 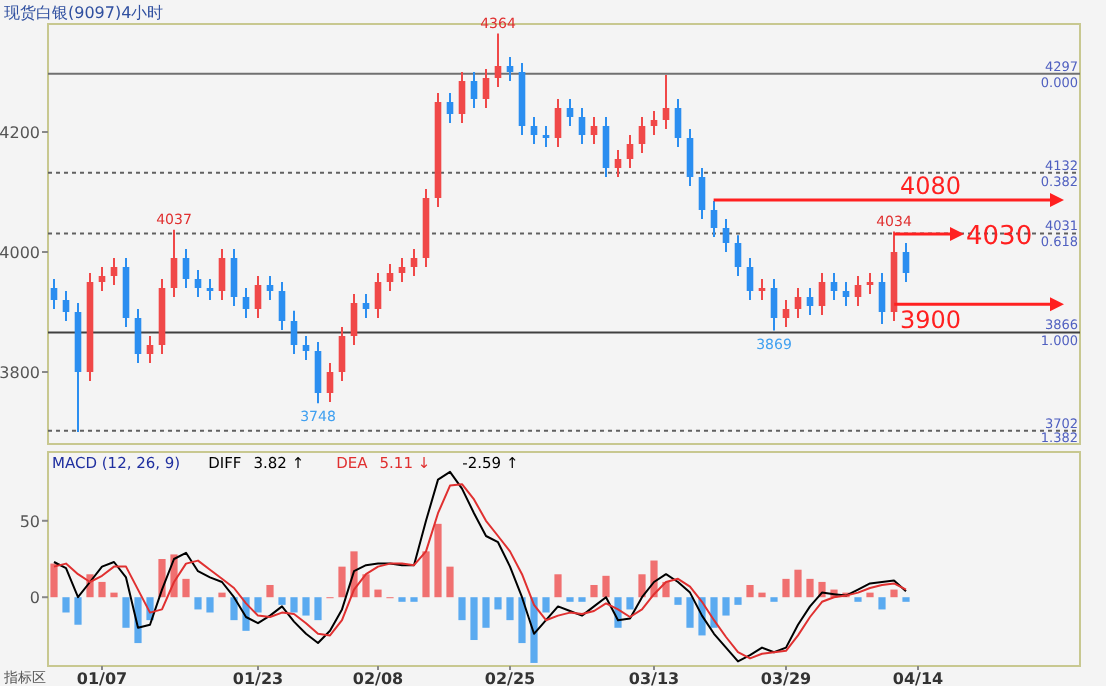 I want to click on x-tick-label: 02/25, so click(x=510, y=678).